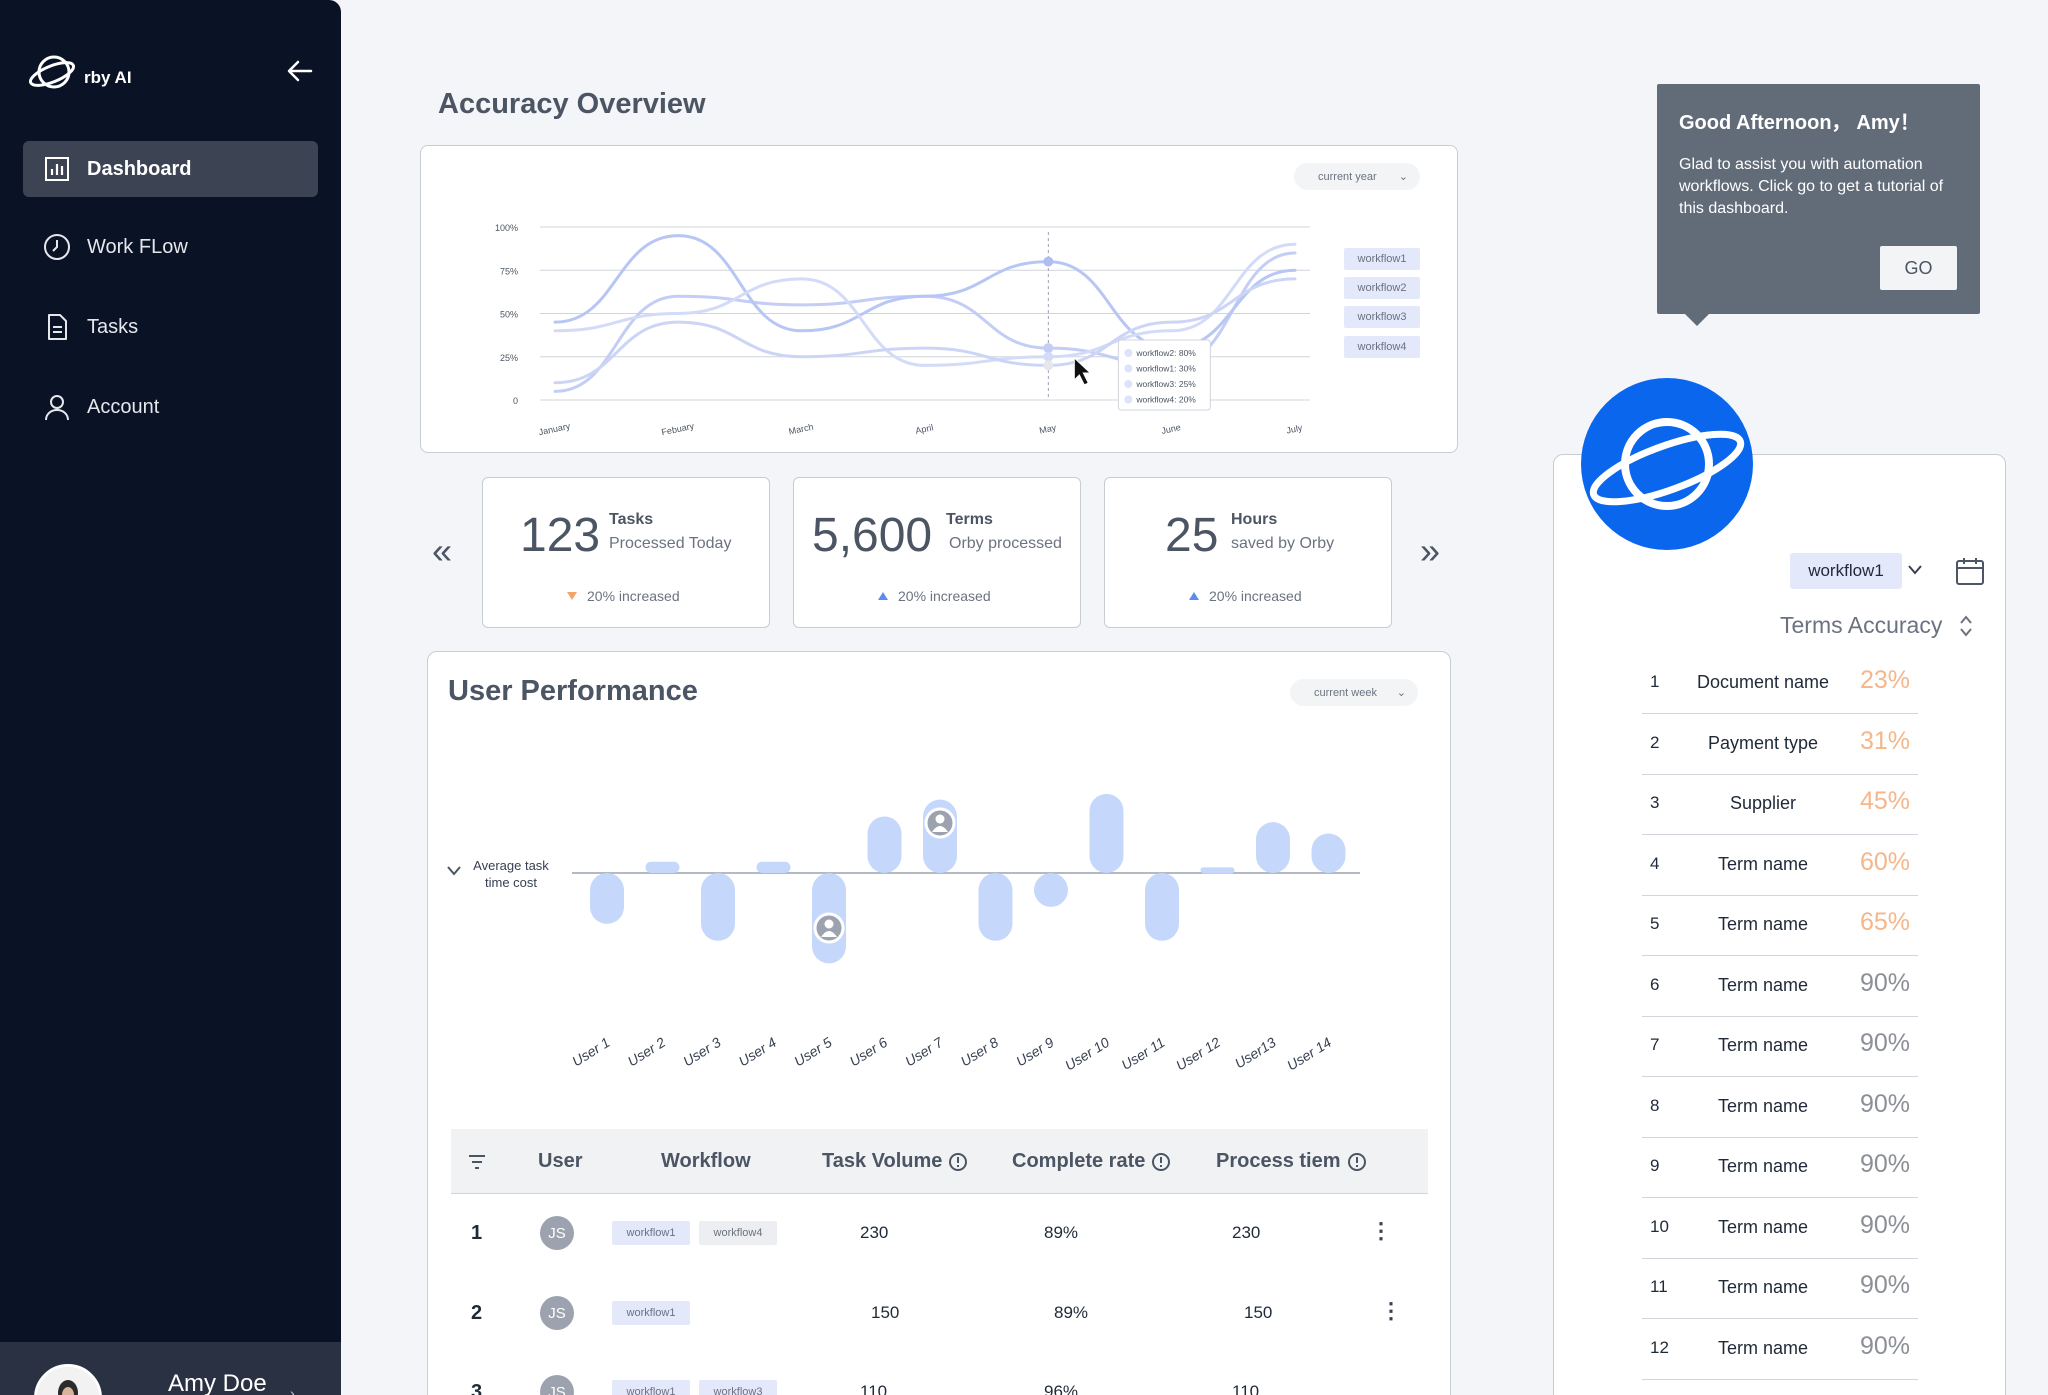 Image resolution: width=2048 pixels, height=1395 pixels. Describe the element at coordinates (515, 401) in the screenshot. I see `y-tick-label: 0` at that location.